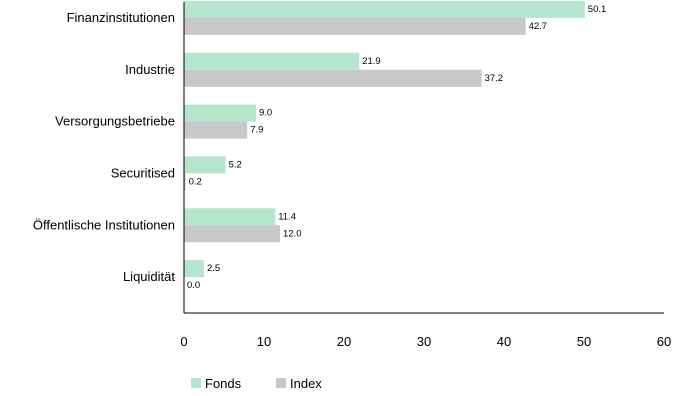 This screenshot has width=688, height=396. Describe the element at coordinates (264, 341) in the screenshot. I see `x-tick-label: 10` at that location.